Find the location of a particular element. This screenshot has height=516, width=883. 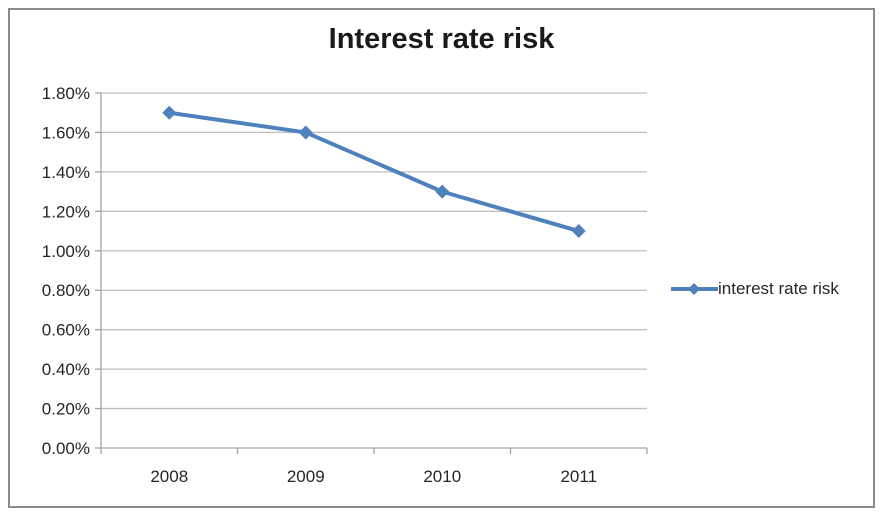

y-axis-label: 1.60% is located at coordinates (66, 132).